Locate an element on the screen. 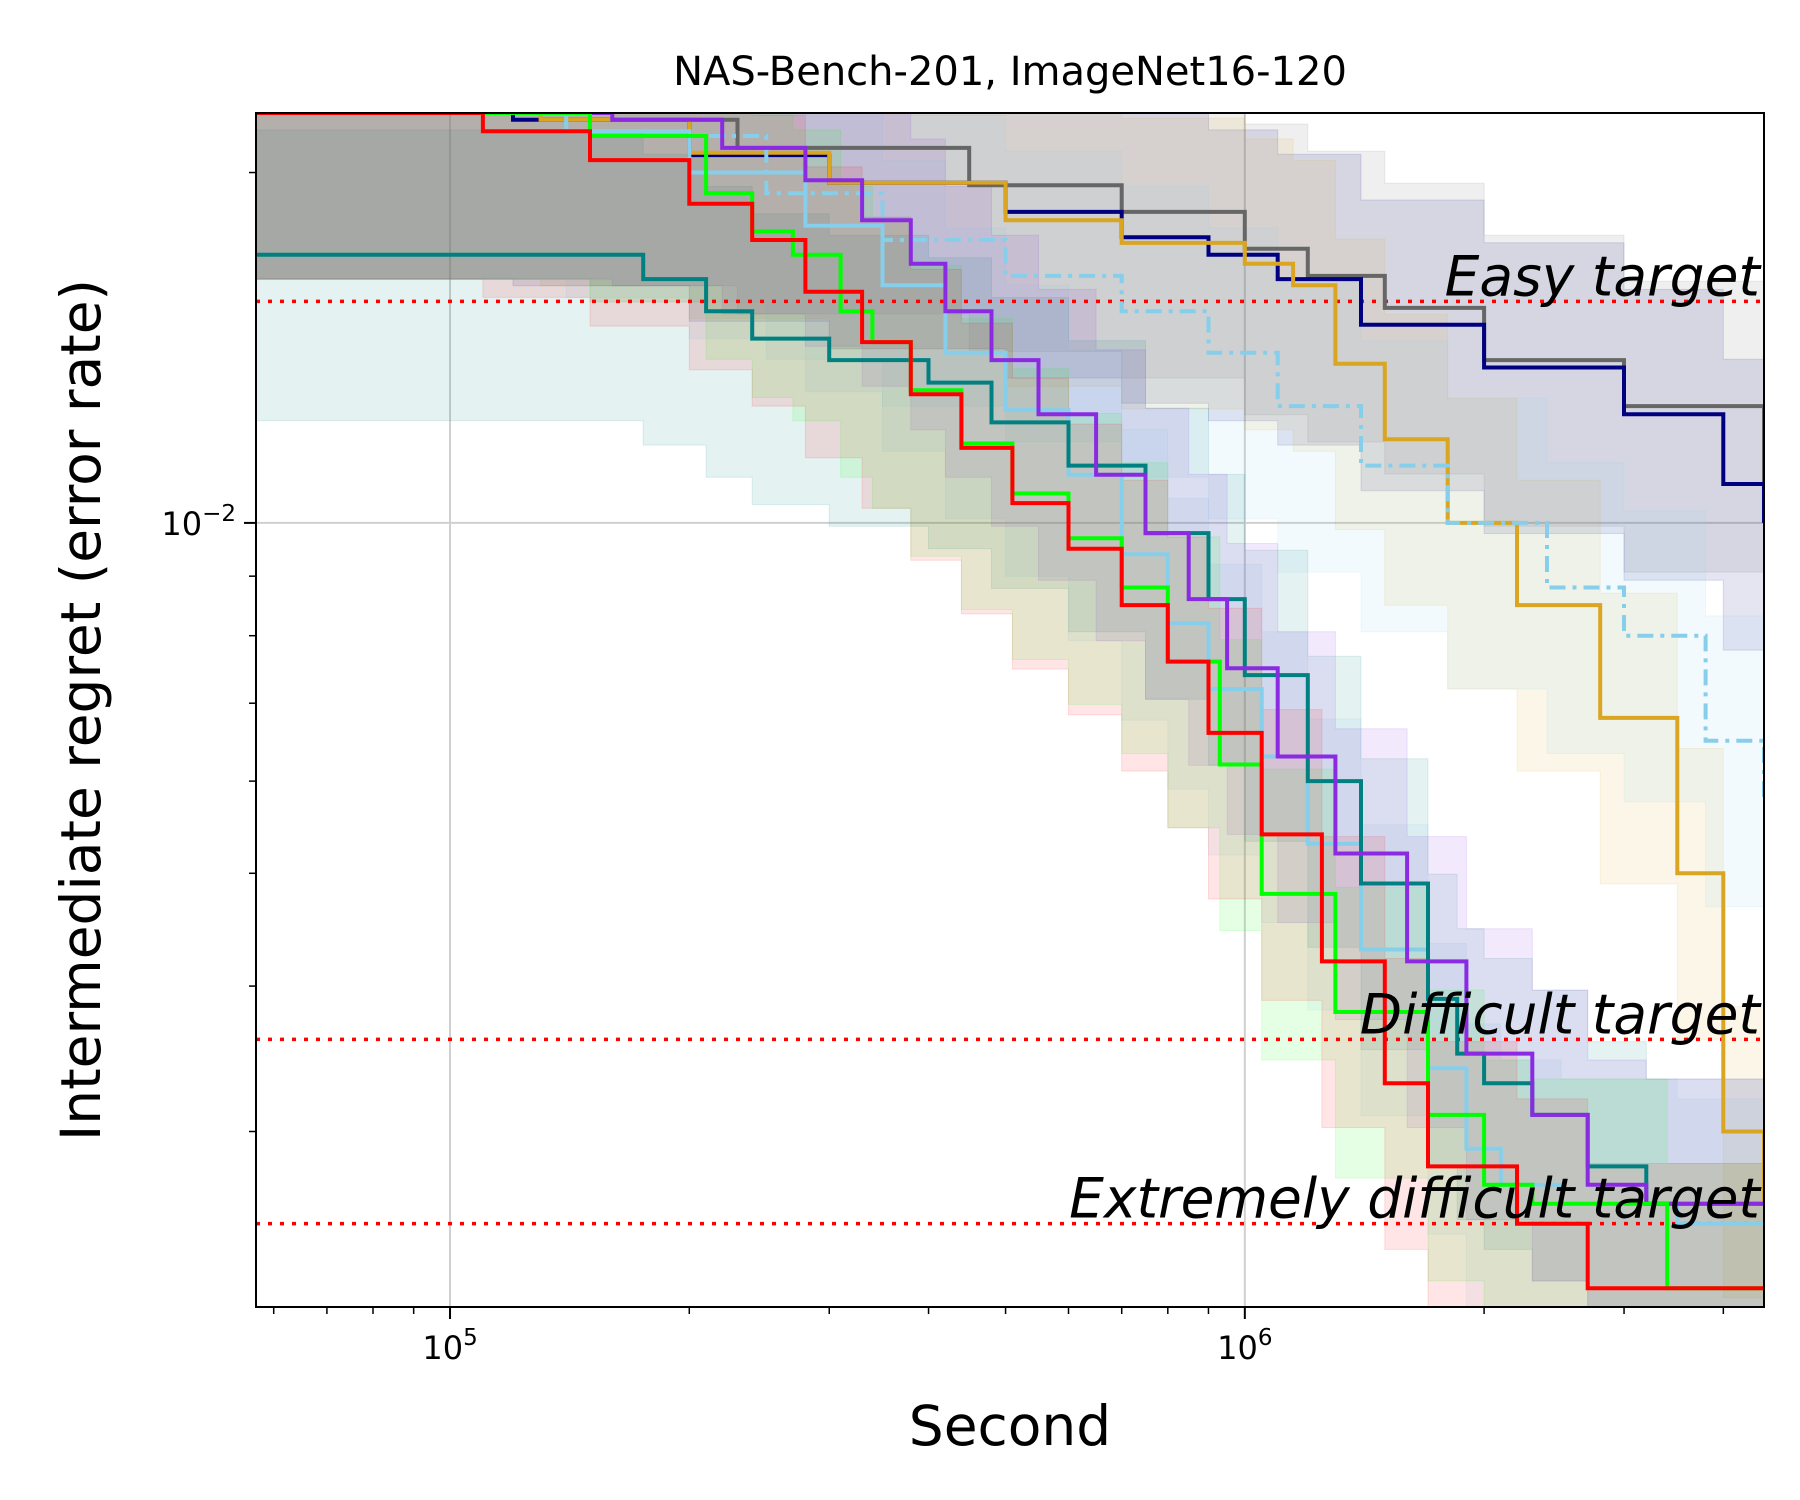 This screenshot has height=1500, width=1800. target-label-extremely-difficult: Extremely difficult target is located at coordinates (1415, 1199).